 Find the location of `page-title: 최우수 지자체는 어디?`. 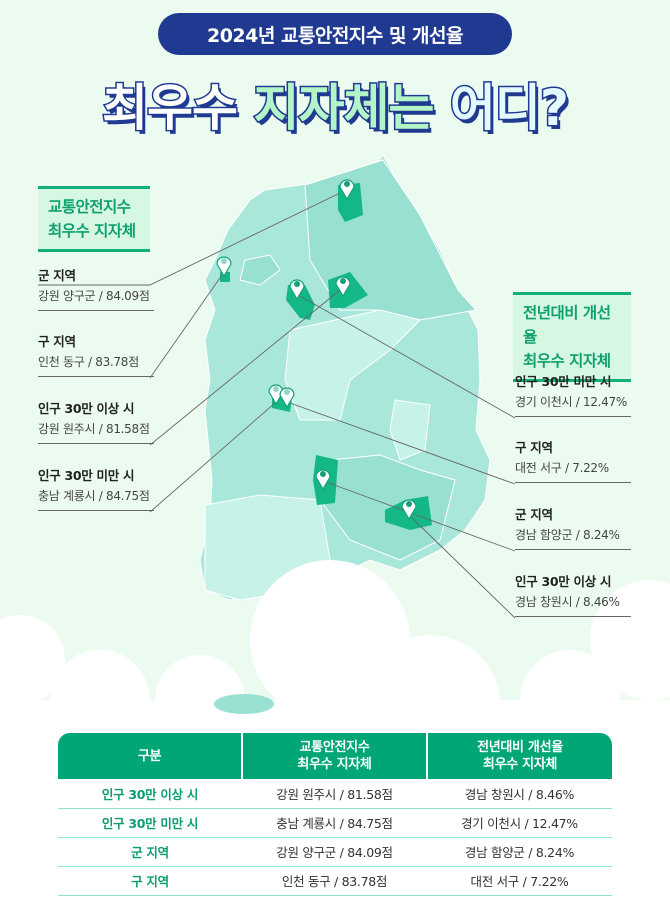

page-title: 최우수 지자체는 어디? is located at coordinates (335, 104).